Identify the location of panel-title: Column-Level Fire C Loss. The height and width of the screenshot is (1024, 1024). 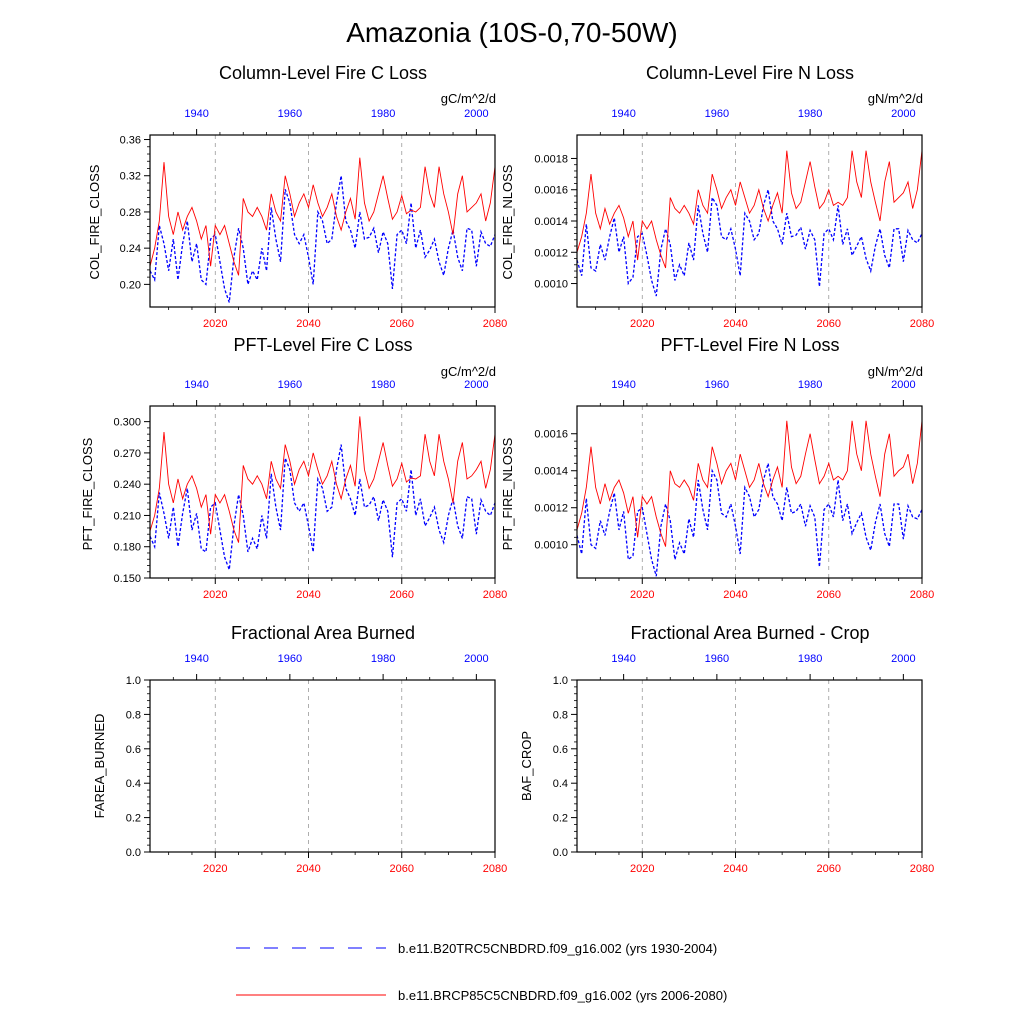
(323, 73).